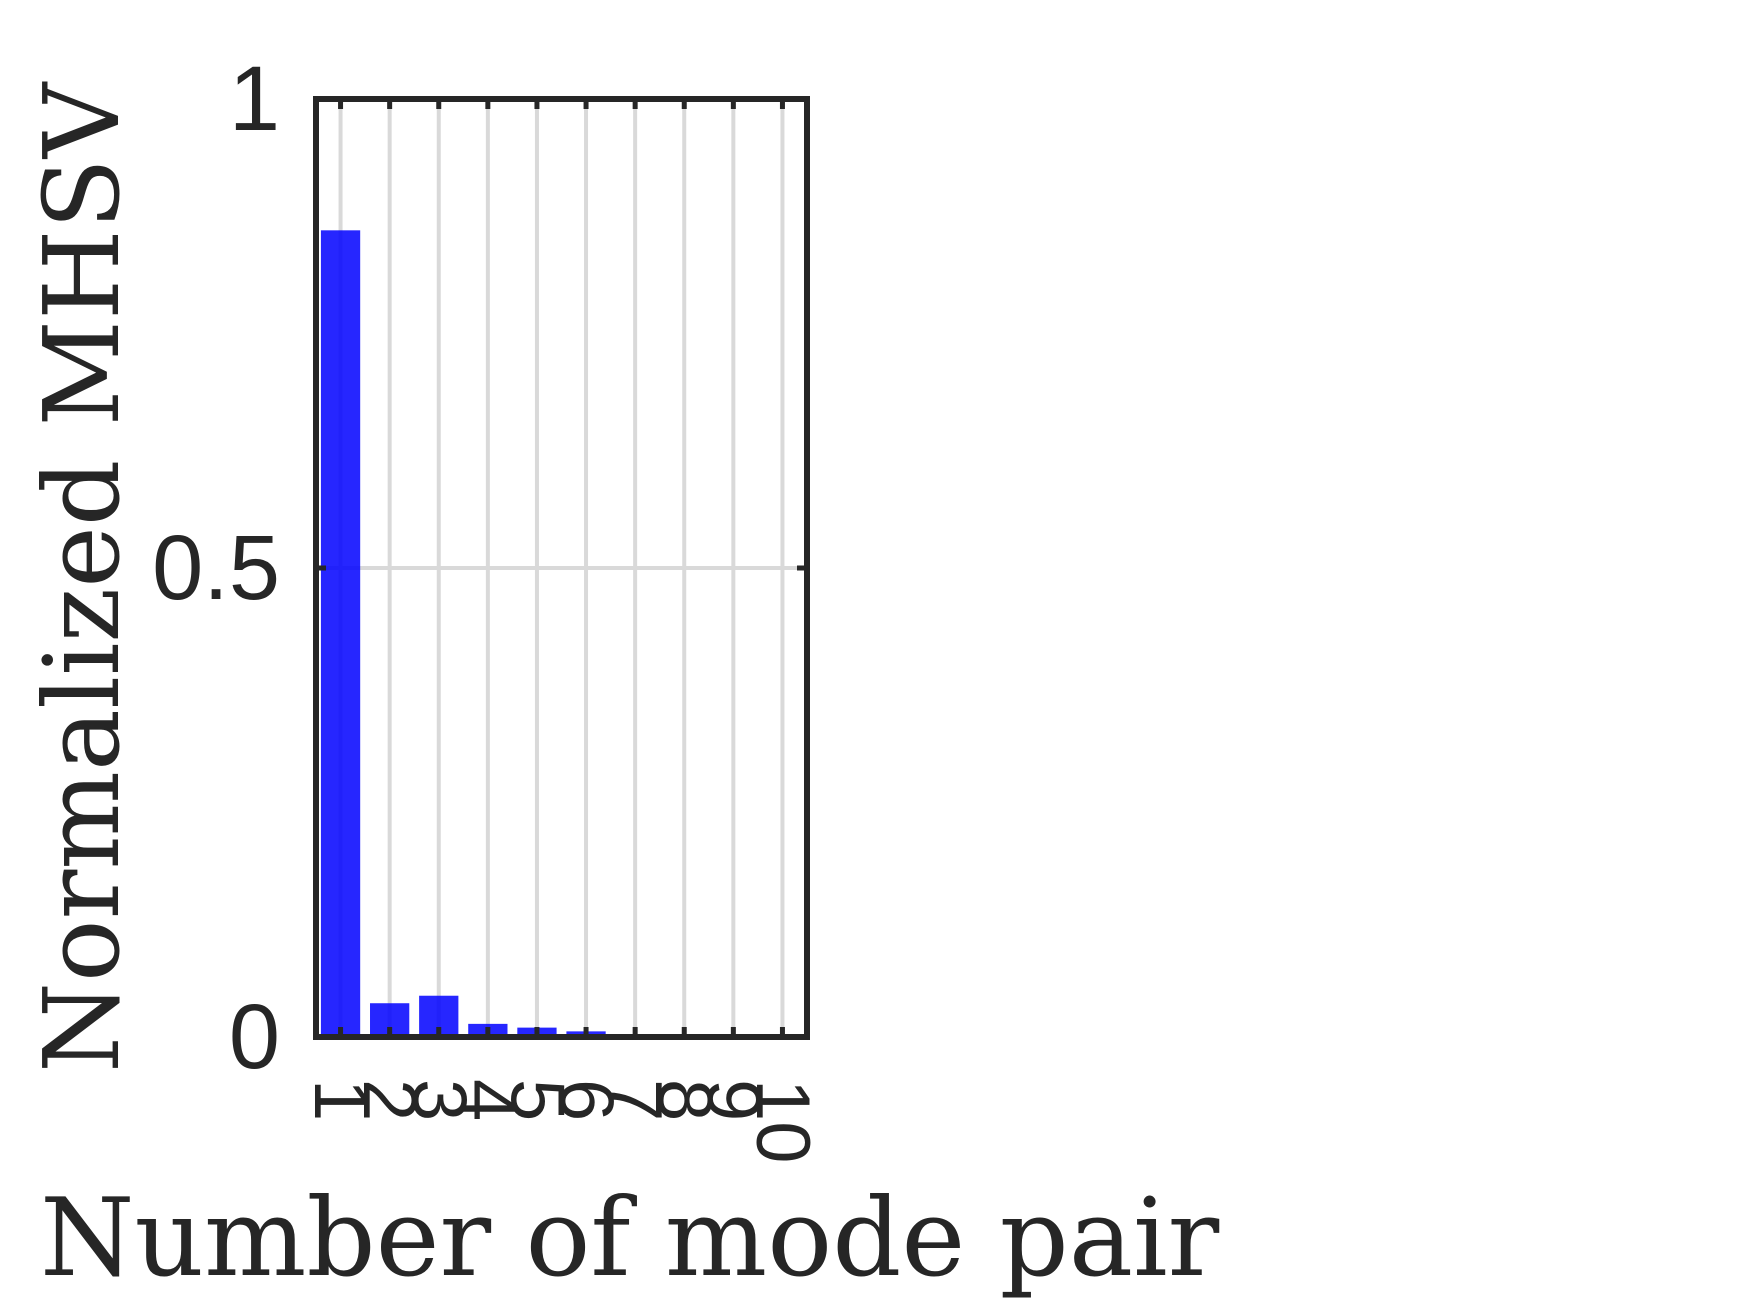 Image resolution: width=1750 pixels, height=1313 pixels. Describe the element at coordinates (630, 1238) in the screenshot. I see `x-axis-title: Number of mode pair` at that location.